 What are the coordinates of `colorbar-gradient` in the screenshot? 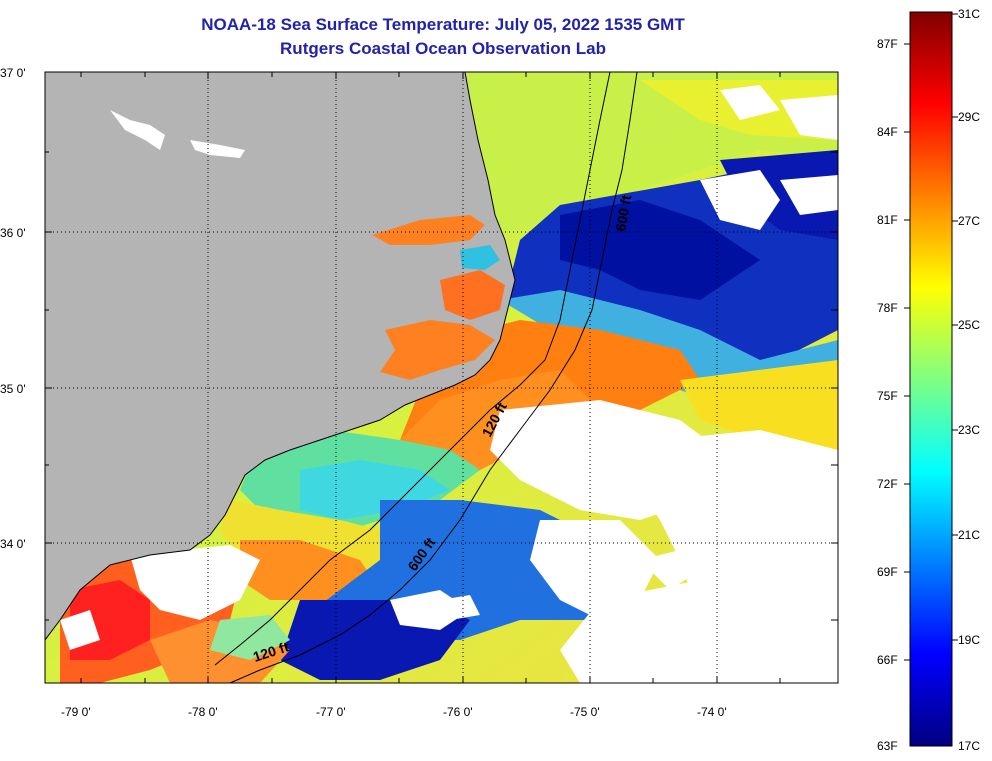 It's located at (931, 379).